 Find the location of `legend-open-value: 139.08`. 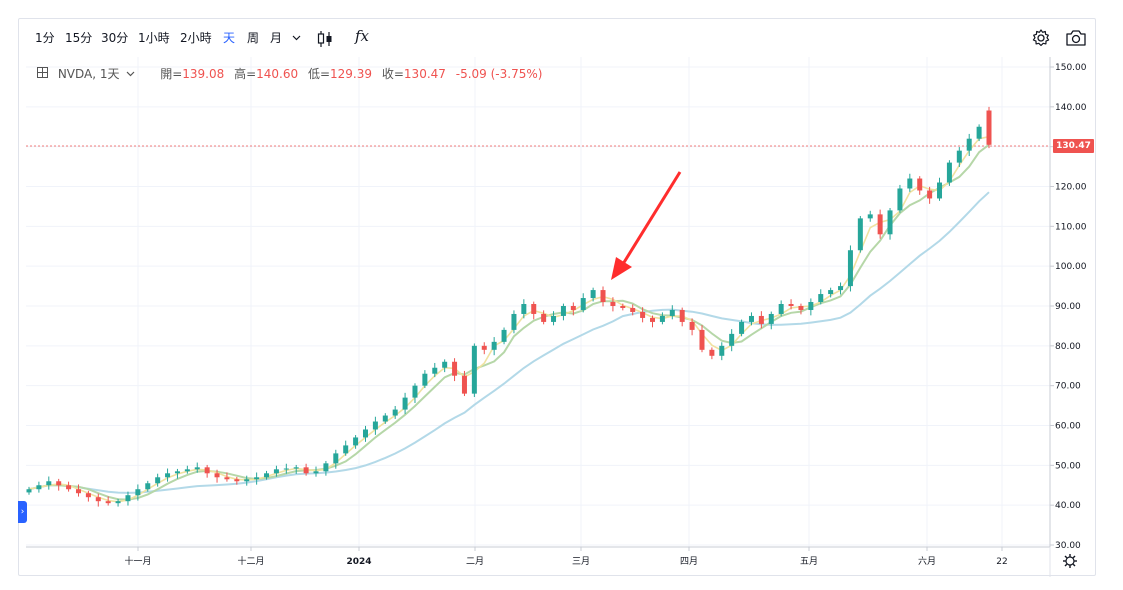

legend-open-value: 139.08 is located at coordinates (203, 74).